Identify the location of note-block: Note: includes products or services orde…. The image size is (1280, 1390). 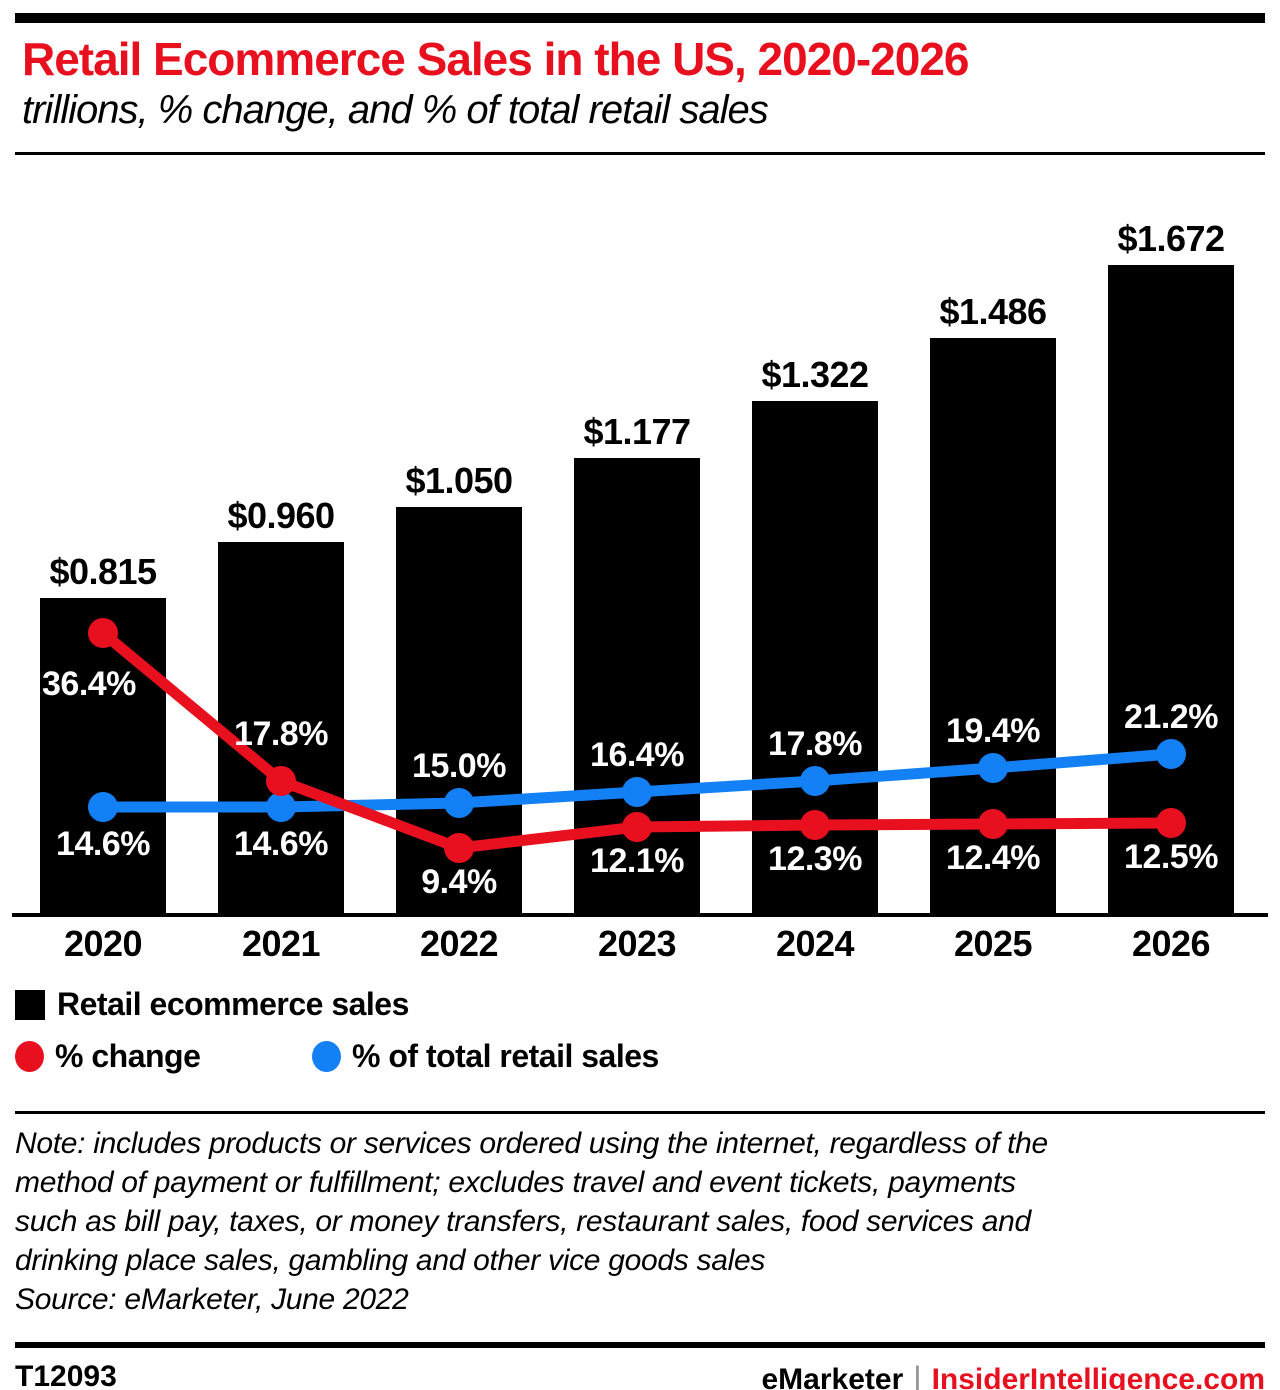
(640, 1221).